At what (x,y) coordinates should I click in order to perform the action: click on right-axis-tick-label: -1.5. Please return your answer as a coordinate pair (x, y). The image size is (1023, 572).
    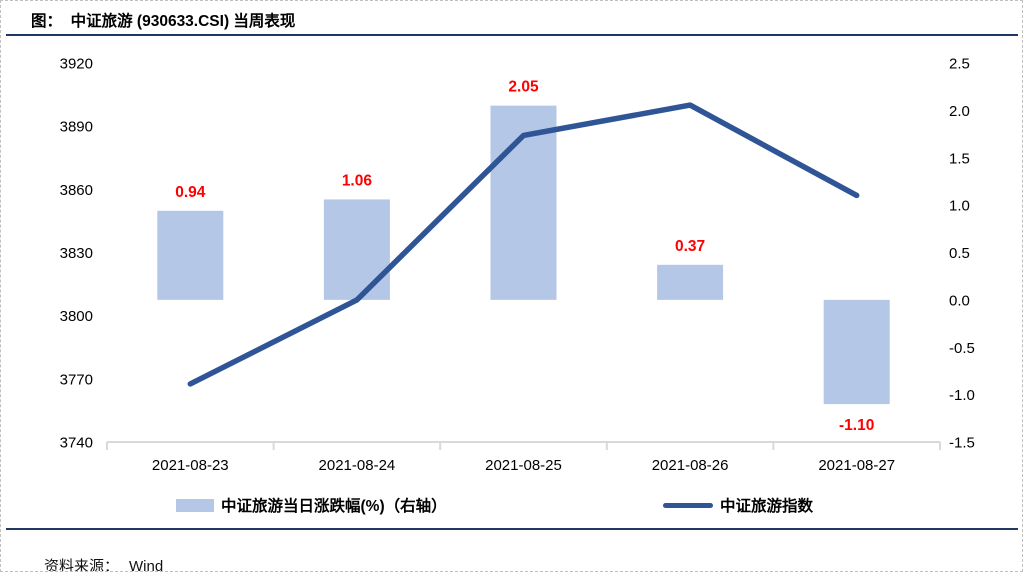
    Looking at the image, I should click on (962, 443).